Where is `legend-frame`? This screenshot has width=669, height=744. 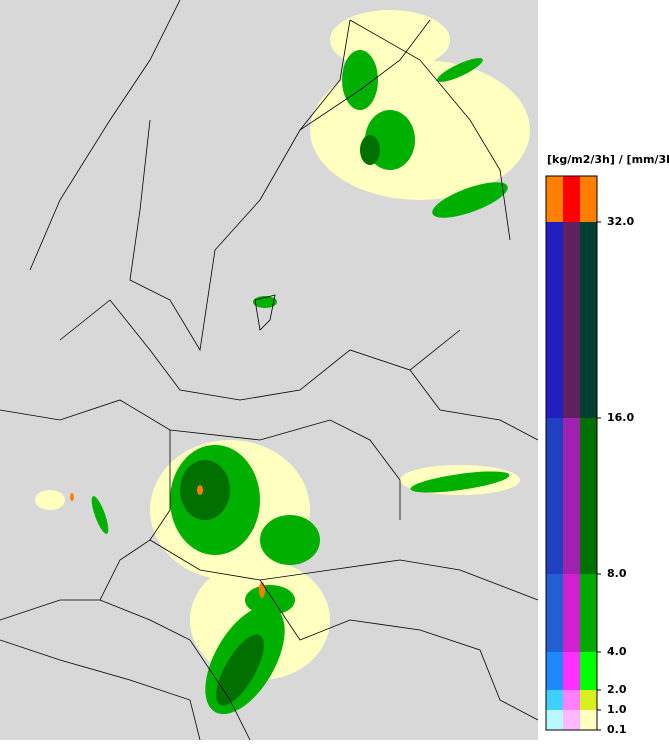
legend-frame is located at coordinates (571, 453).